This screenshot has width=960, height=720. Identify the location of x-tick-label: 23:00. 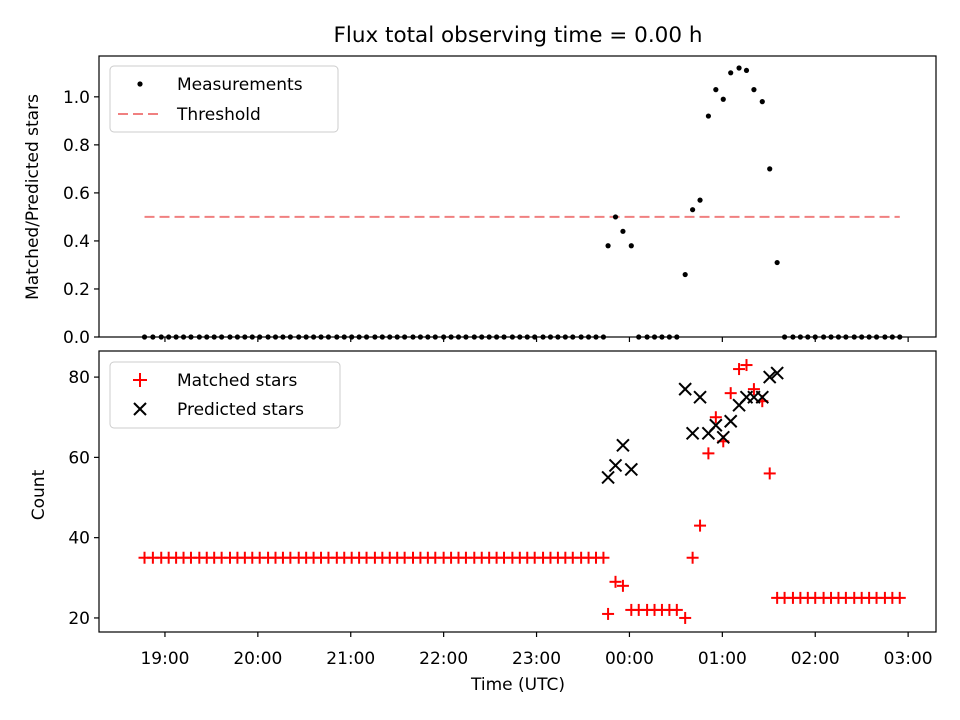
(536, 659).